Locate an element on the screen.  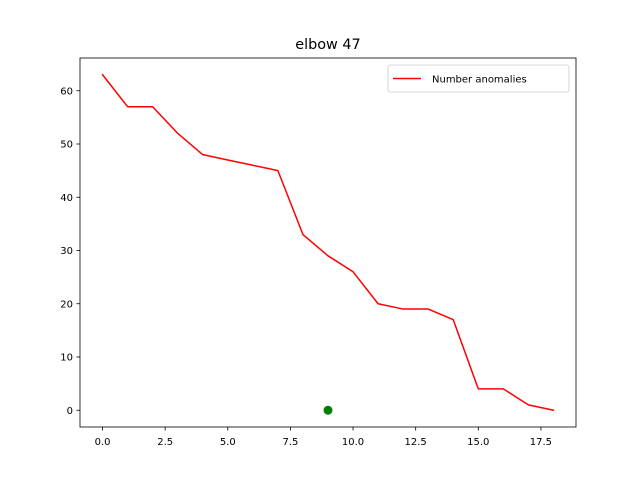
x-tick-label: 15.0 is located at coordinates (478, 442).